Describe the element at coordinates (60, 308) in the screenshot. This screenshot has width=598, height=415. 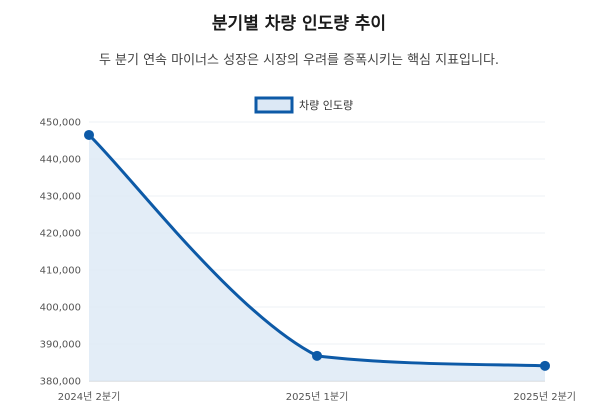
I see `y-tick-label: 400,000` at that location.